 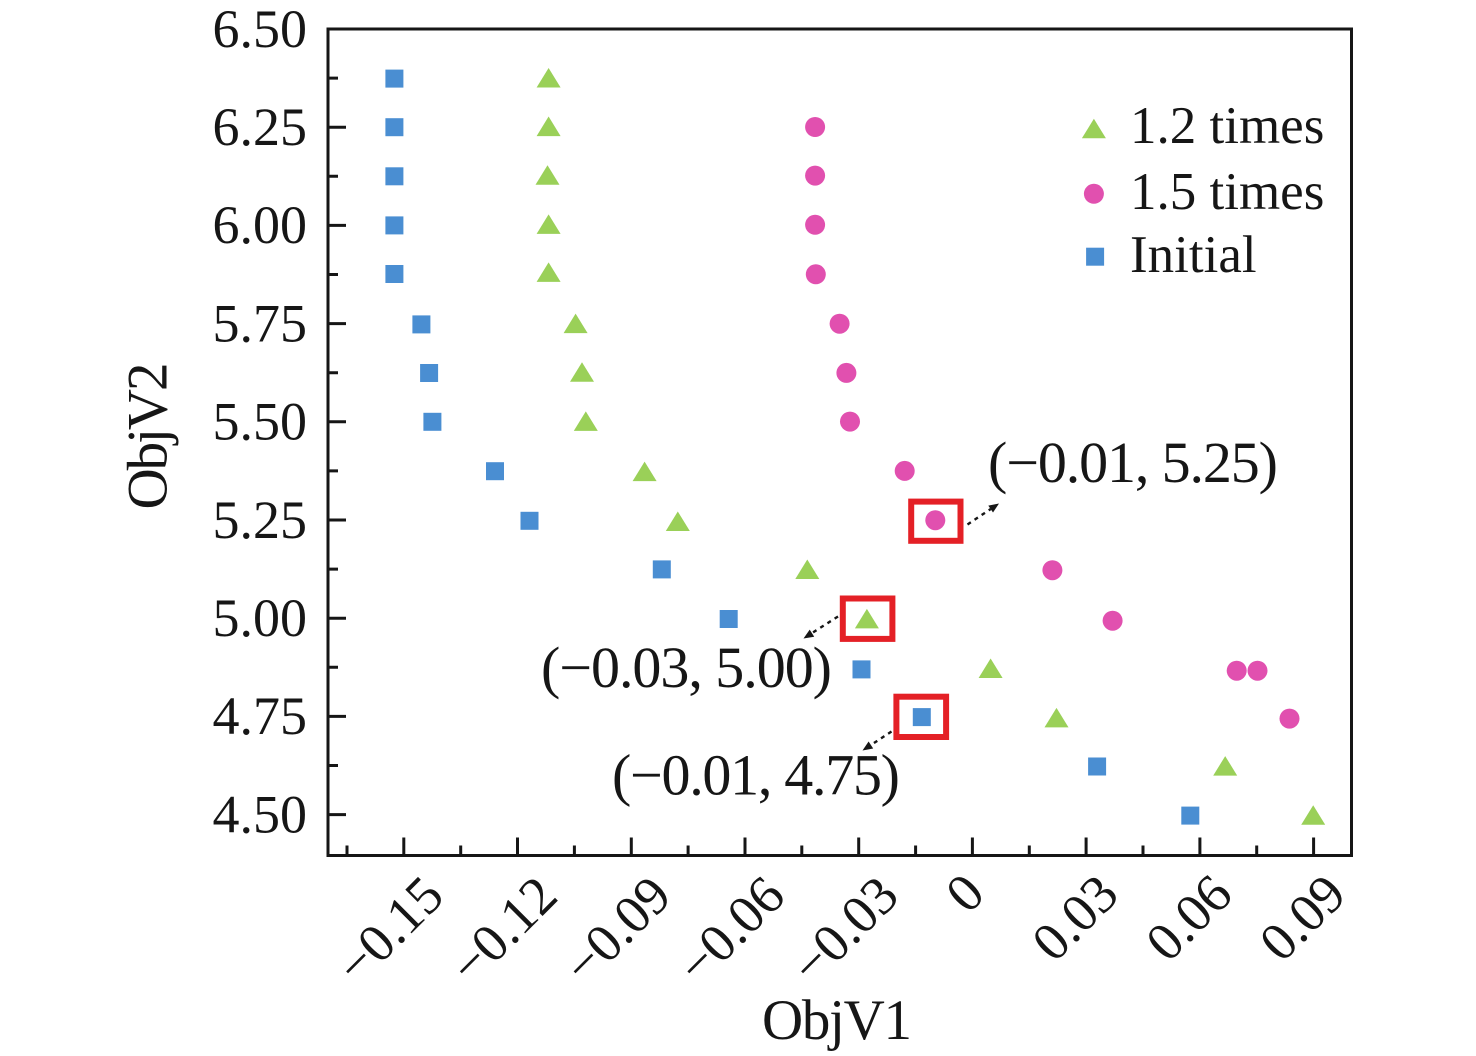 What do you see at coordinates (686, 667) in the screenshot?
I see `svg-text: (−0.03, 5.00)` at bounding box center [686, 667].